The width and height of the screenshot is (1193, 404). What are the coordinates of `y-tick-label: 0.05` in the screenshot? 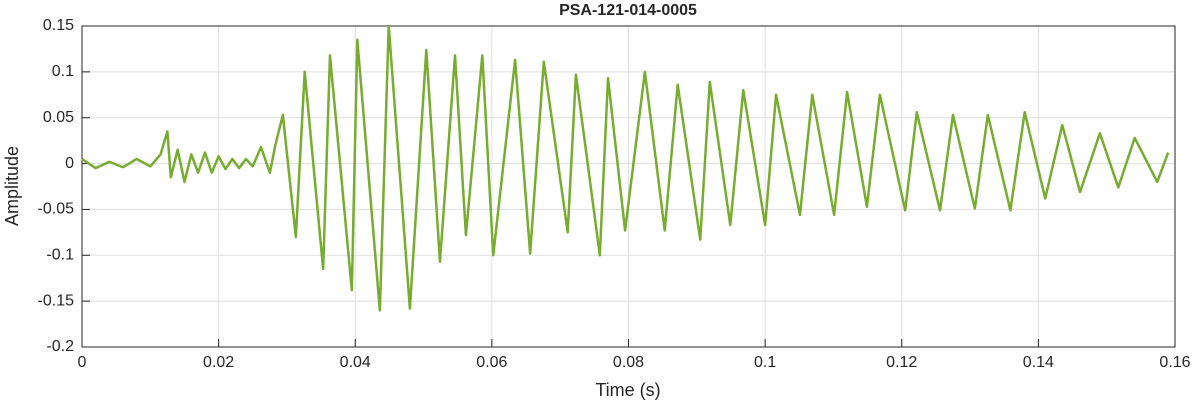 It's located at (58, 117).